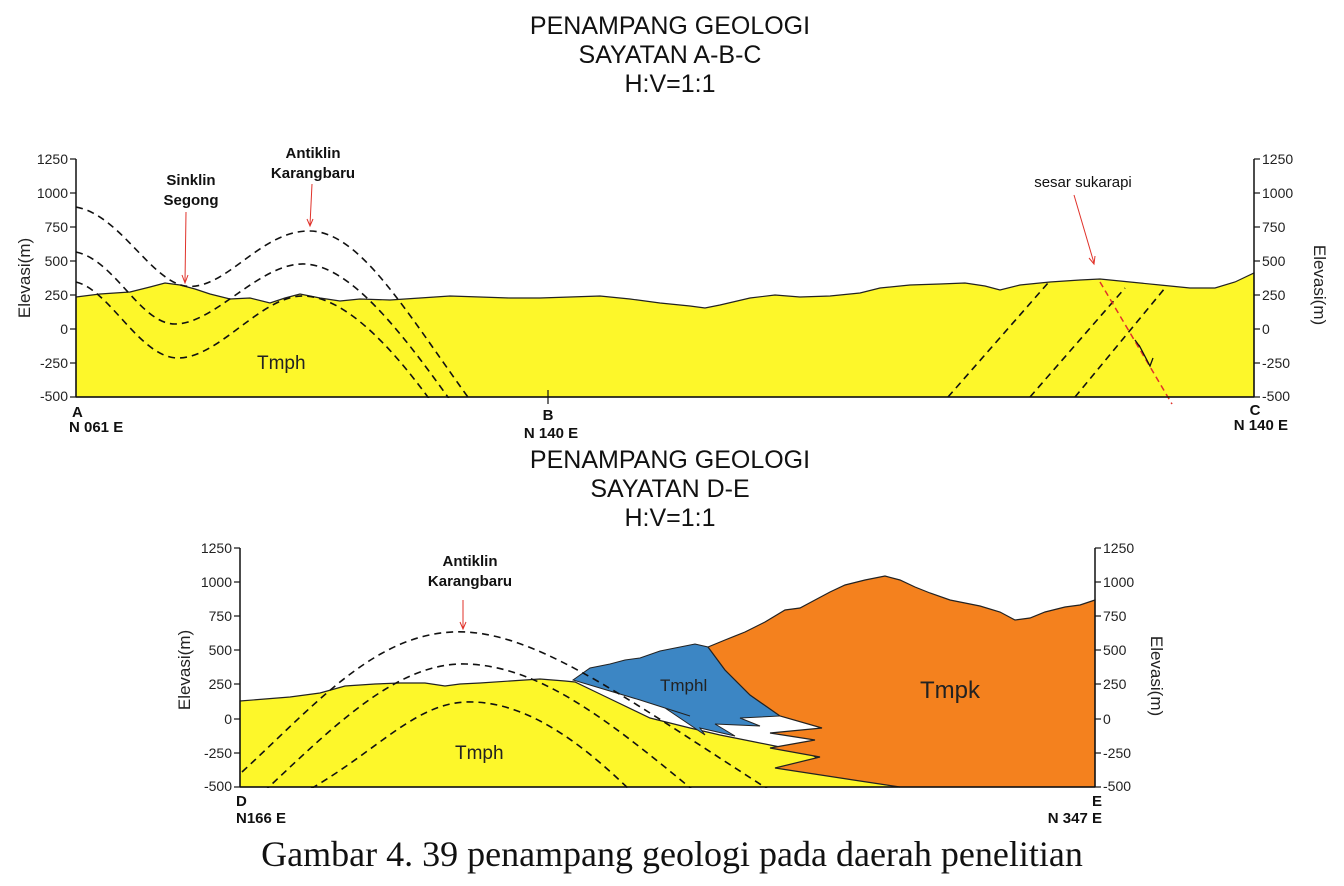 This screenshot has width=1344, height=886. Describe the element at coordinates (64, 329) in the screenshot. I see `s1-left-tick-5: 0` at that location.